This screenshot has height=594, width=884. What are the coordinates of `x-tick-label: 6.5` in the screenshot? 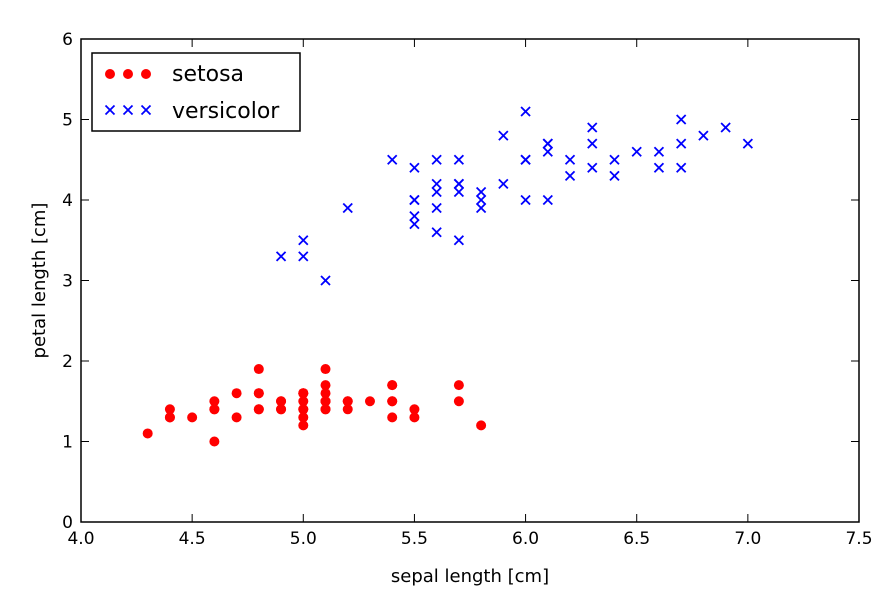 It's located at (636, 539).